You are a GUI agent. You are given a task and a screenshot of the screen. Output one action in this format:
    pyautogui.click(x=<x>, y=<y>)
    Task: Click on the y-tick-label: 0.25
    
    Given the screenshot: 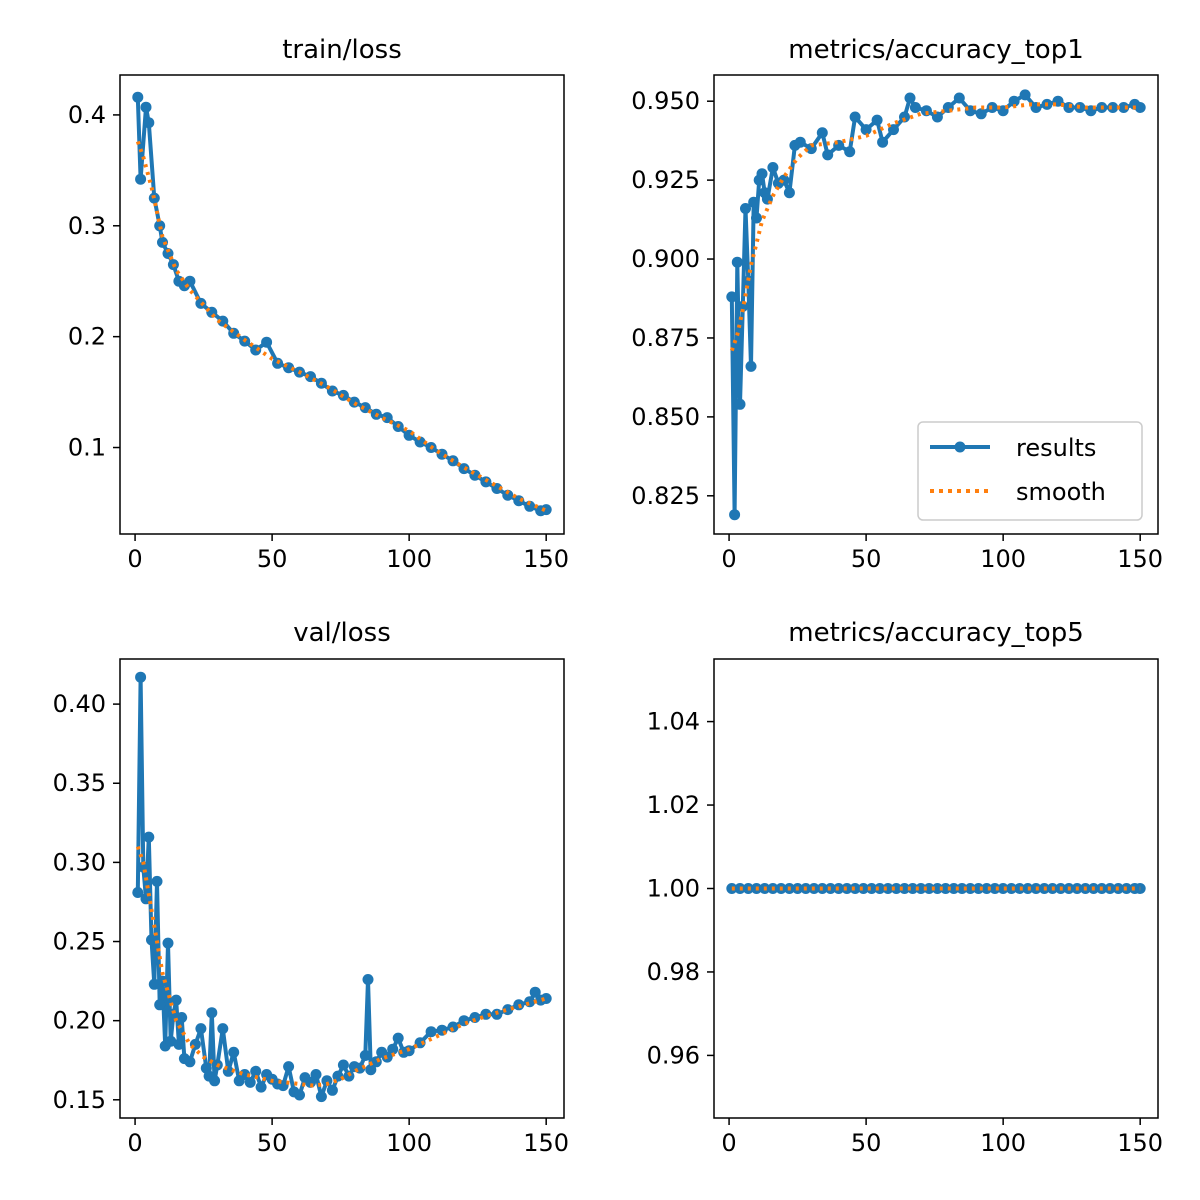 What is the action you would take?
    pyautogui.click(x=79, y=942)
    